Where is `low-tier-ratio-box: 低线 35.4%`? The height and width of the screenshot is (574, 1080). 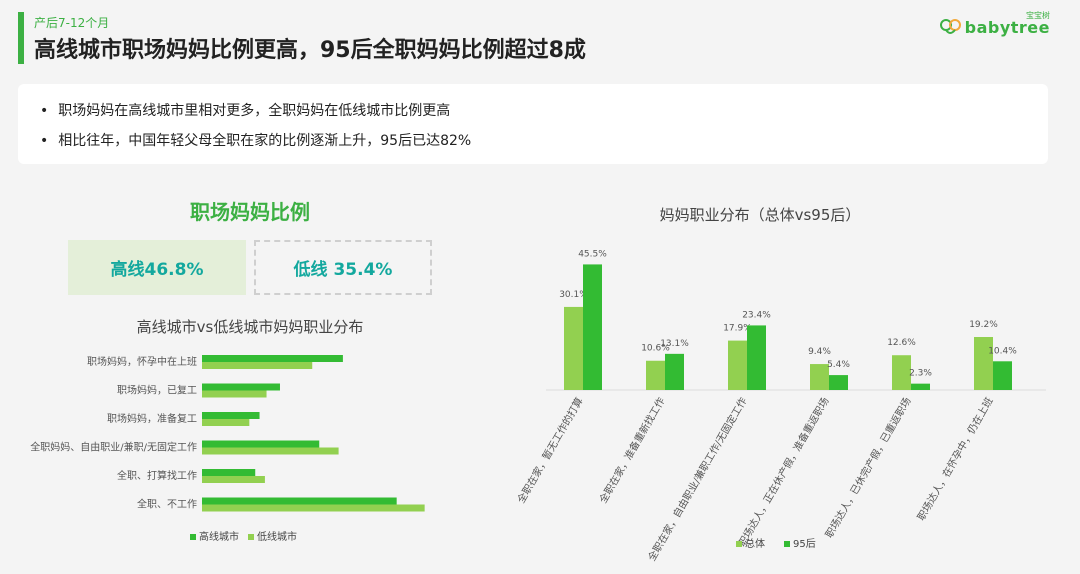
low-tier-ratio-box: 低线 35.4% is located at coordinates (343, 267).